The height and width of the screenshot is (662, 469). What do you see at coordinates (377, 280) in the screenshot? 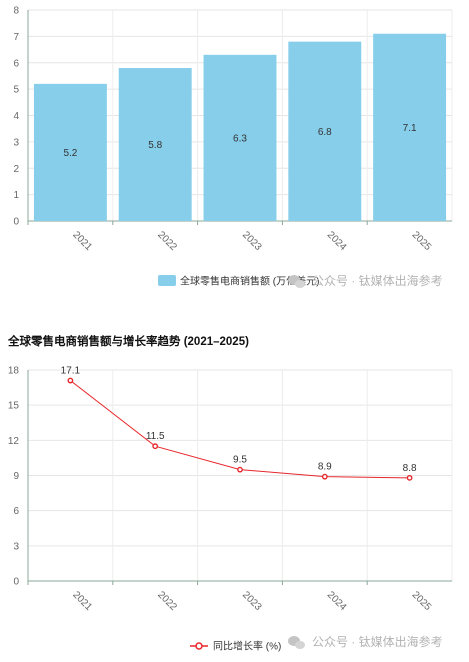
I see `watermark-top: 公众号 · 钛媒体出海参考` at bounding box center [377, 280].